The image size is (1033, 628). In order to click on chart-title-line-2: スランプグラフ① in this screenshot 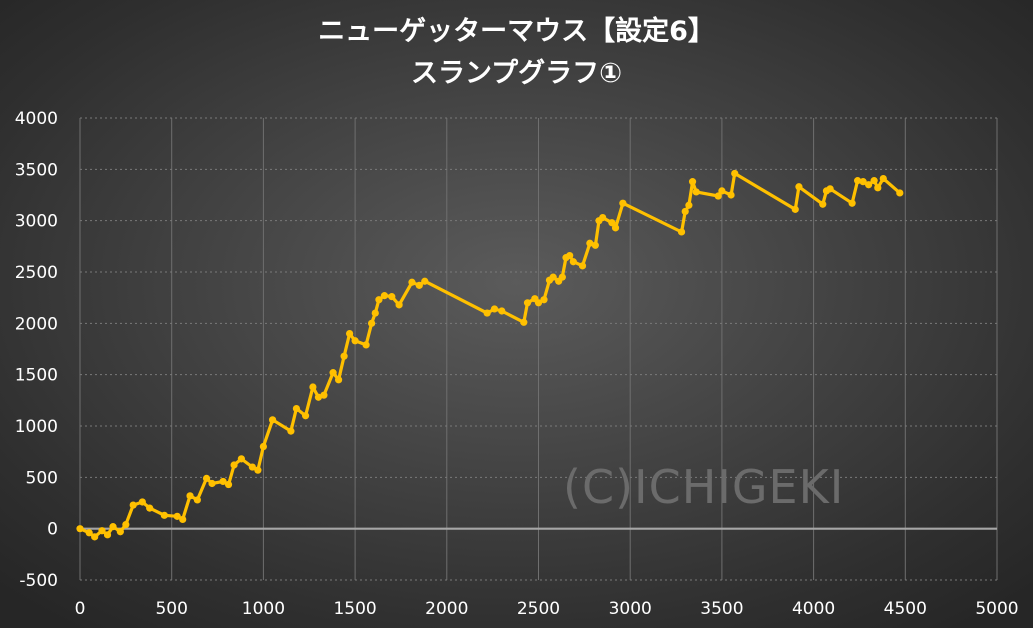, I will do `click(516, 73)`.